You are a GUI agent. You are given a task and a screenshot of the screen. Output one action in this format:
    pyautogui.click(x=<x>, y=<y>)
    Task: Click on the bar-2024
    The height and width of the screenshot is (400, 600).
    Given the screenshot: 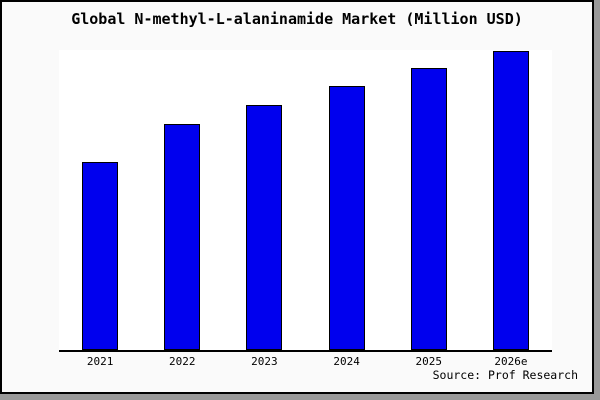 What is the action you would take?
    pyautogui.click(x=346, y=217)
    